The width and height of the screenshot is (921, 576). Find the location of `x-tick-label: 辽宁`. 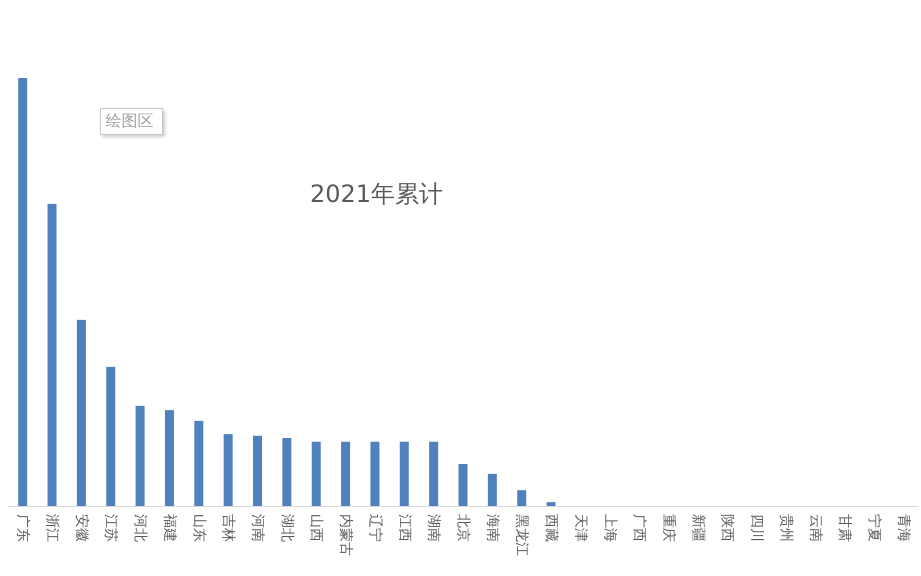

x-tick-label: 辽宁 is located at coordinates (374, 528).